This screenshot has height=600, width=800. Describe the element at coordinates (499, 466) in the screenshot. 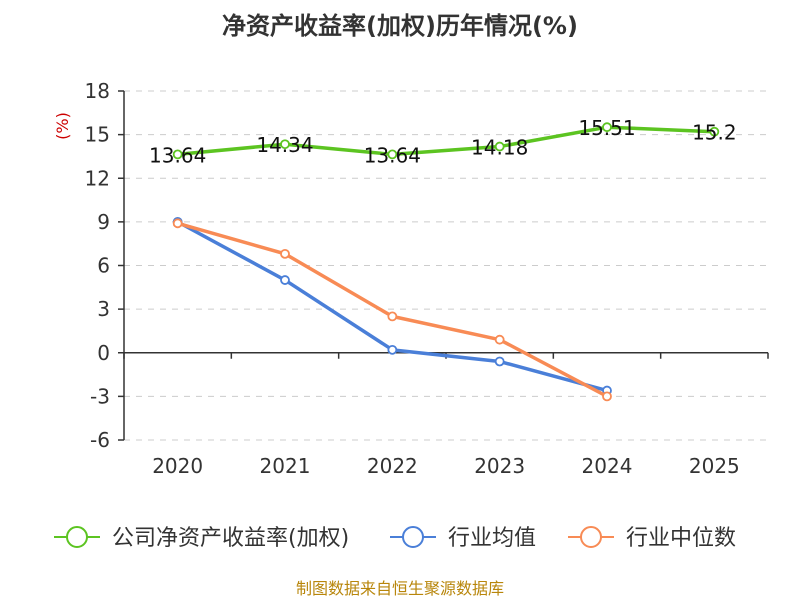

I see `x-tick-label: 2023` at that location.